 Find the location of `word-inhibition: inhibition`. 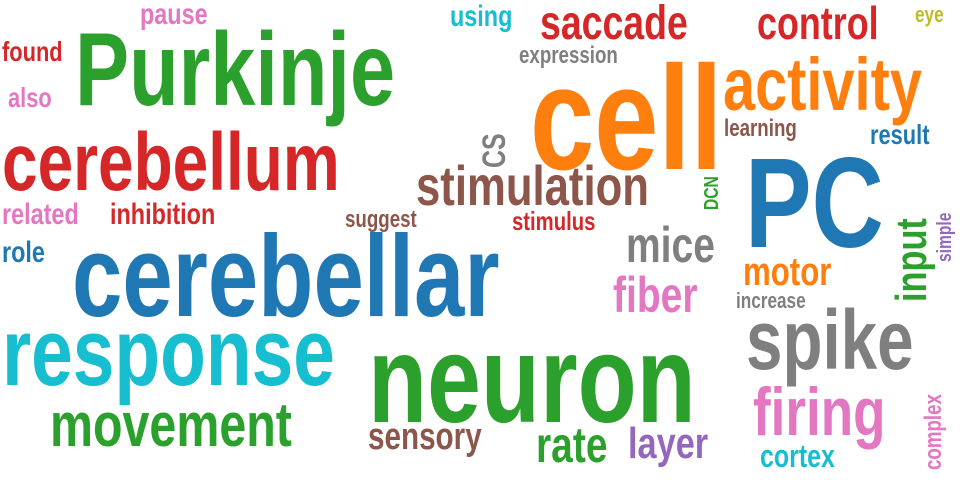

word-inhibition: inhibition is located at coordinates (163, 214).